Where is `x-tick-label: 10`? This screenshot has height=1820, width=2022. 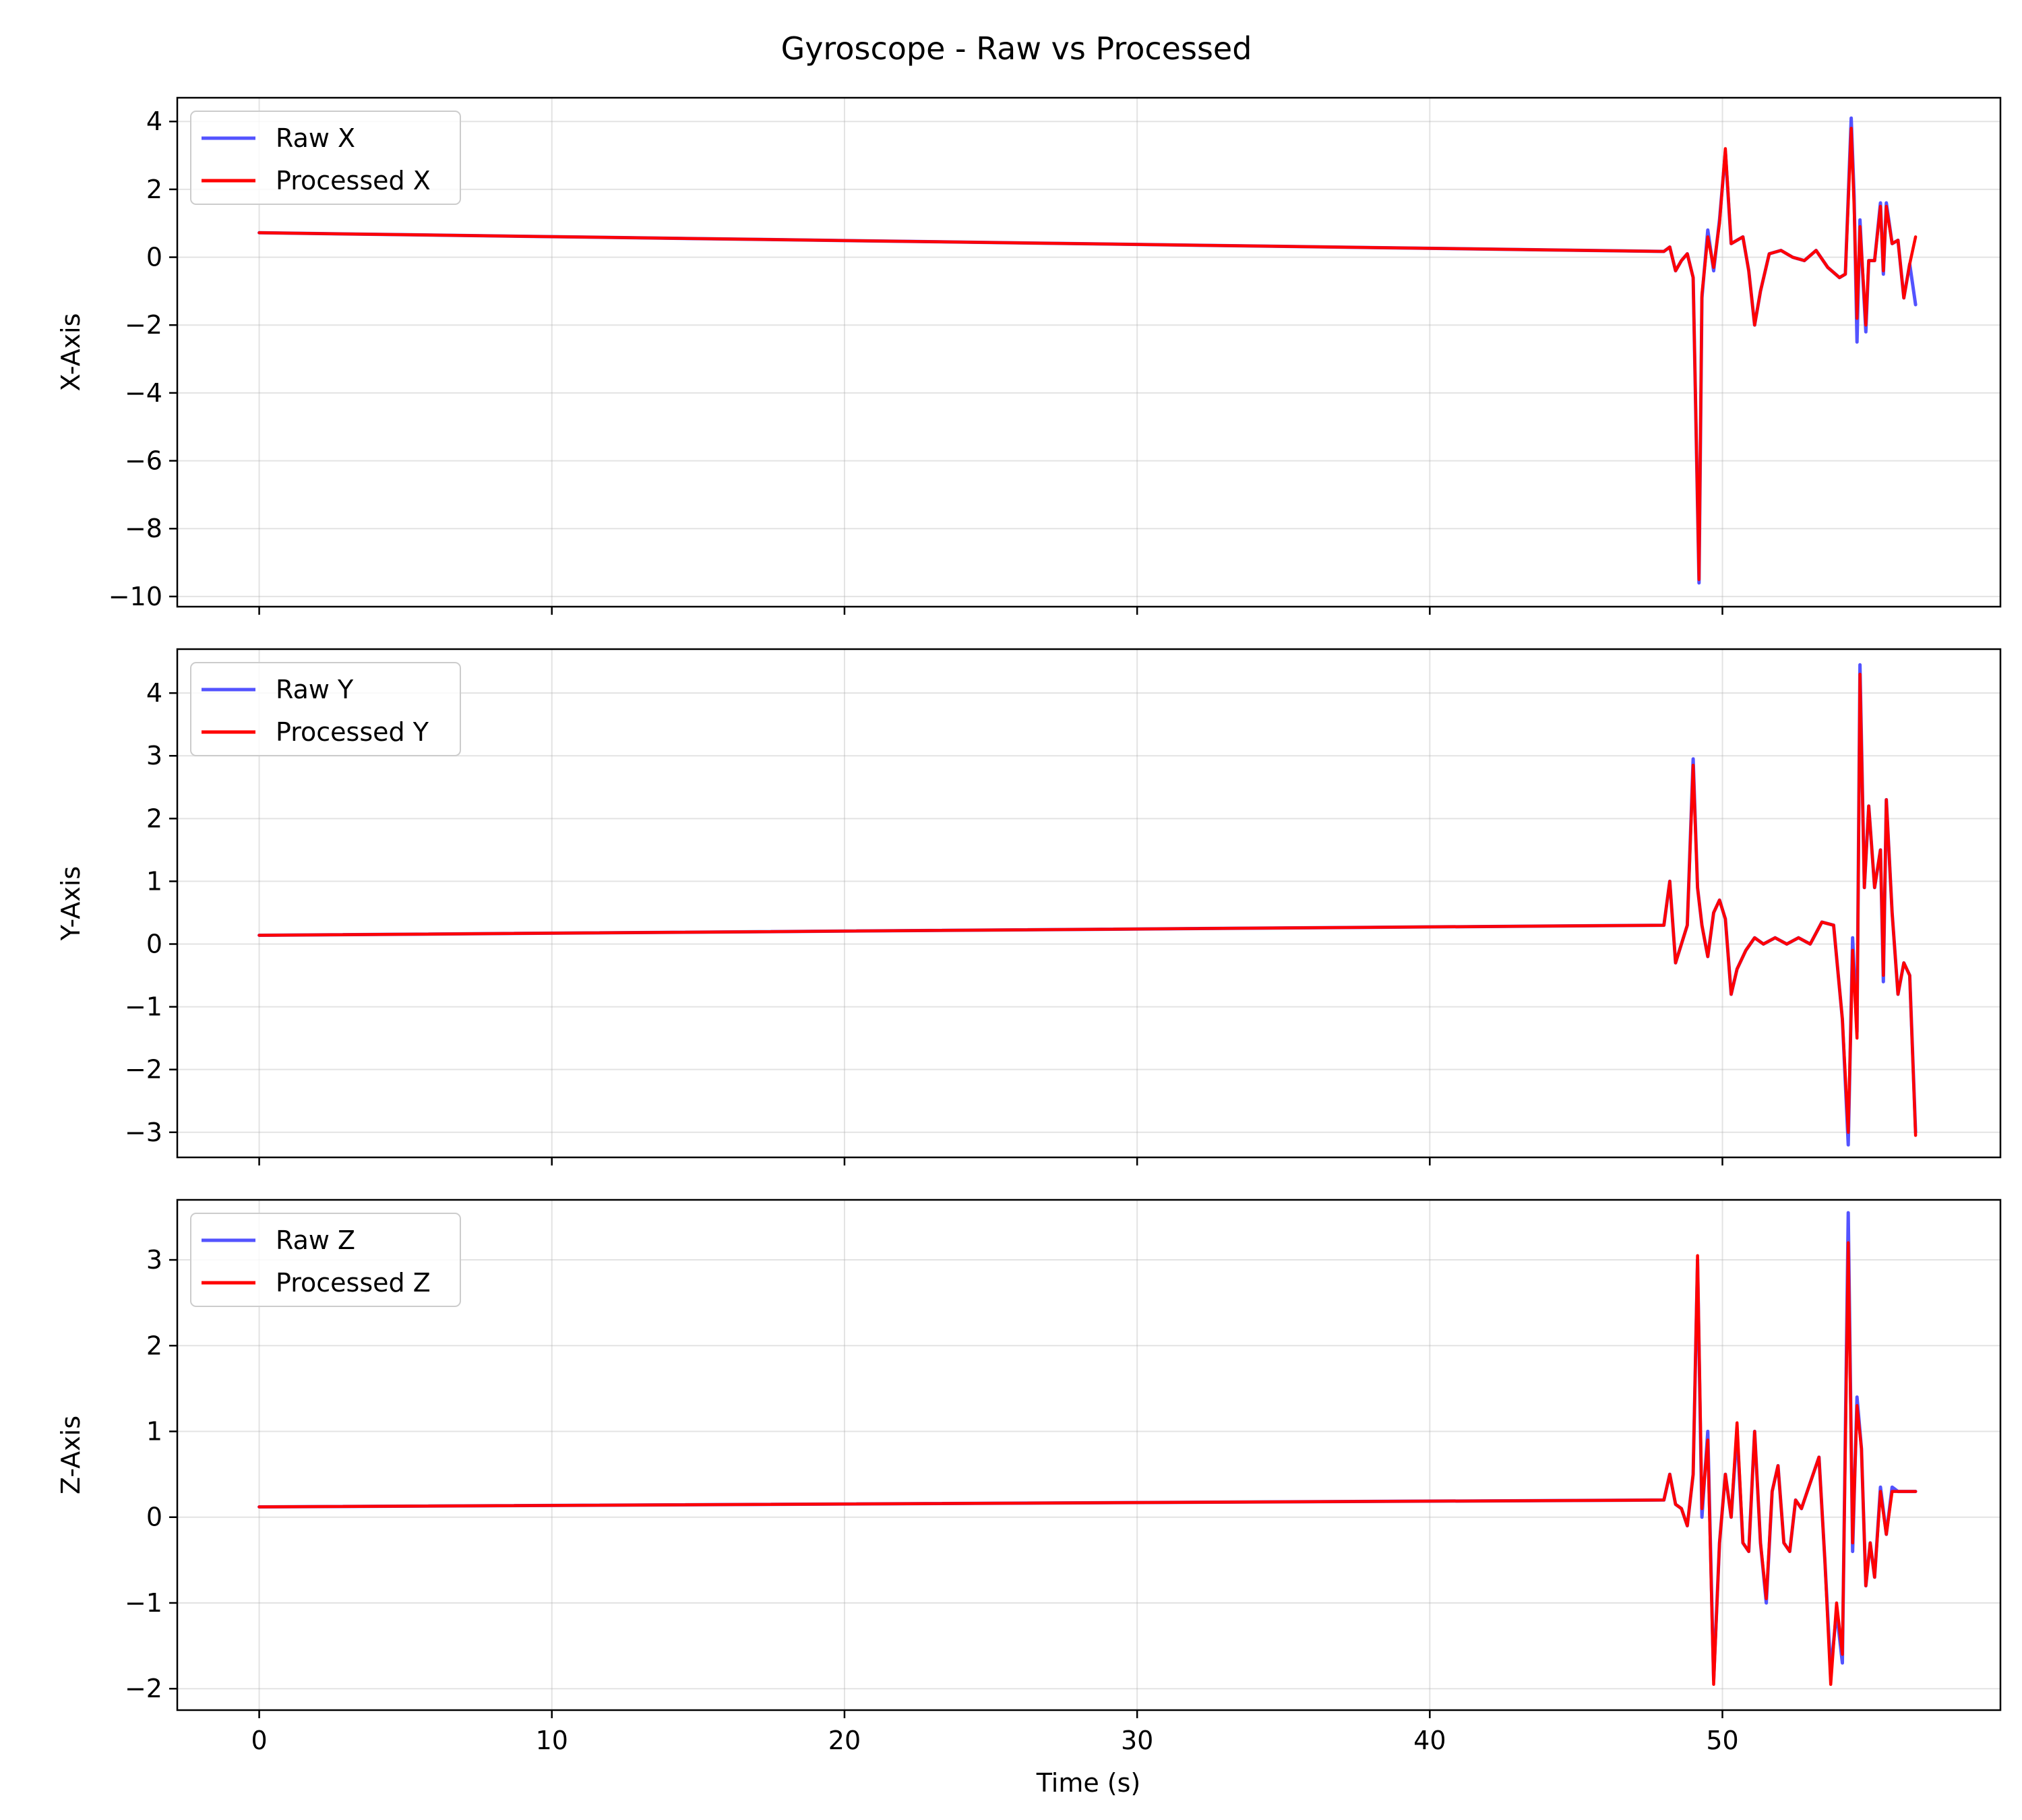
x-tick-label: 10 is located at coordinates (552, 1740).